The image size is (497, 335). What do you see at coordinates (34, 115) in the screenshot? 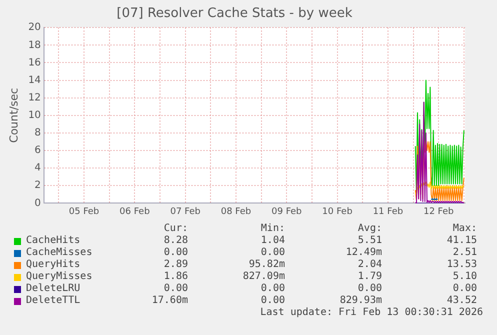
I see `y-tick-label: 10` at bounding box center [34, 115].